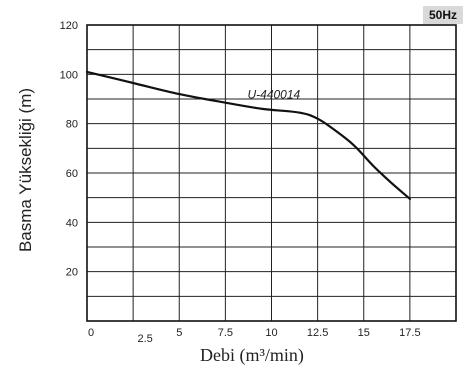 The width and height of the screenshot is (464, 370). I want to click on frequency-label: 50Hz, so click(443, 15).